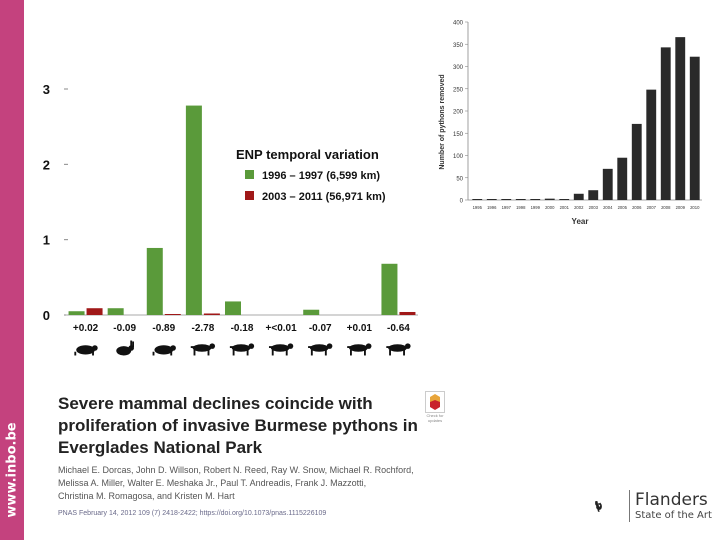 The height and width of the screenshot is (540, 720). Describe the element at coordinates (46, 89) in the screenshot. I see `chart1-ytick-label: 3` at that location.